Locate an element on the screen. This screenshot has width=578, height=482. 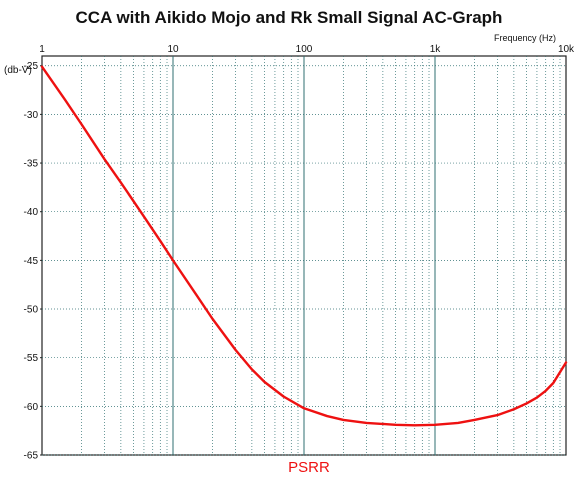
y-tick-label: -40 is located at coordinates (31, 212).